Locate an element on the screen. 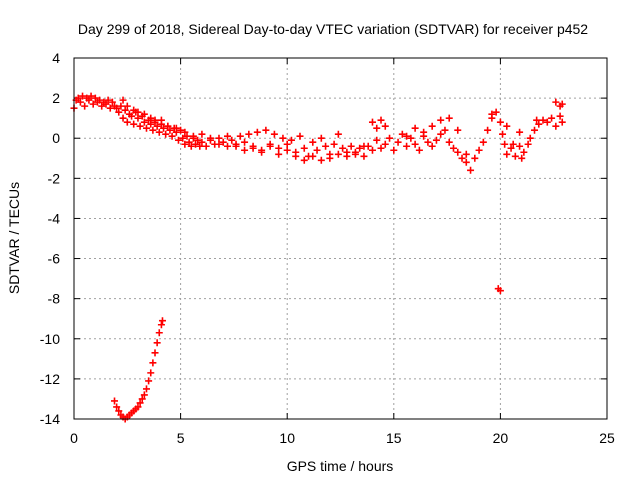  y-tick-label: -6 is located at coordinates (54, 259).